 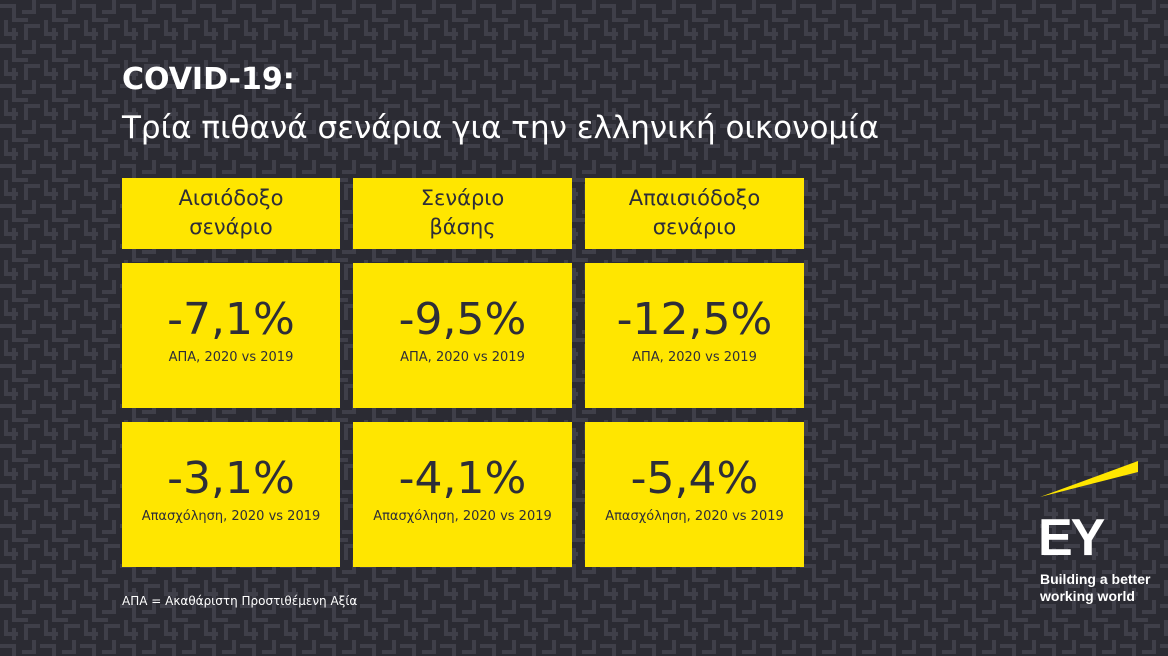 What do you see at coordinates (231, 478) in the screenshot?
I see `value: -3,1%` at bounding box center [231, 478].